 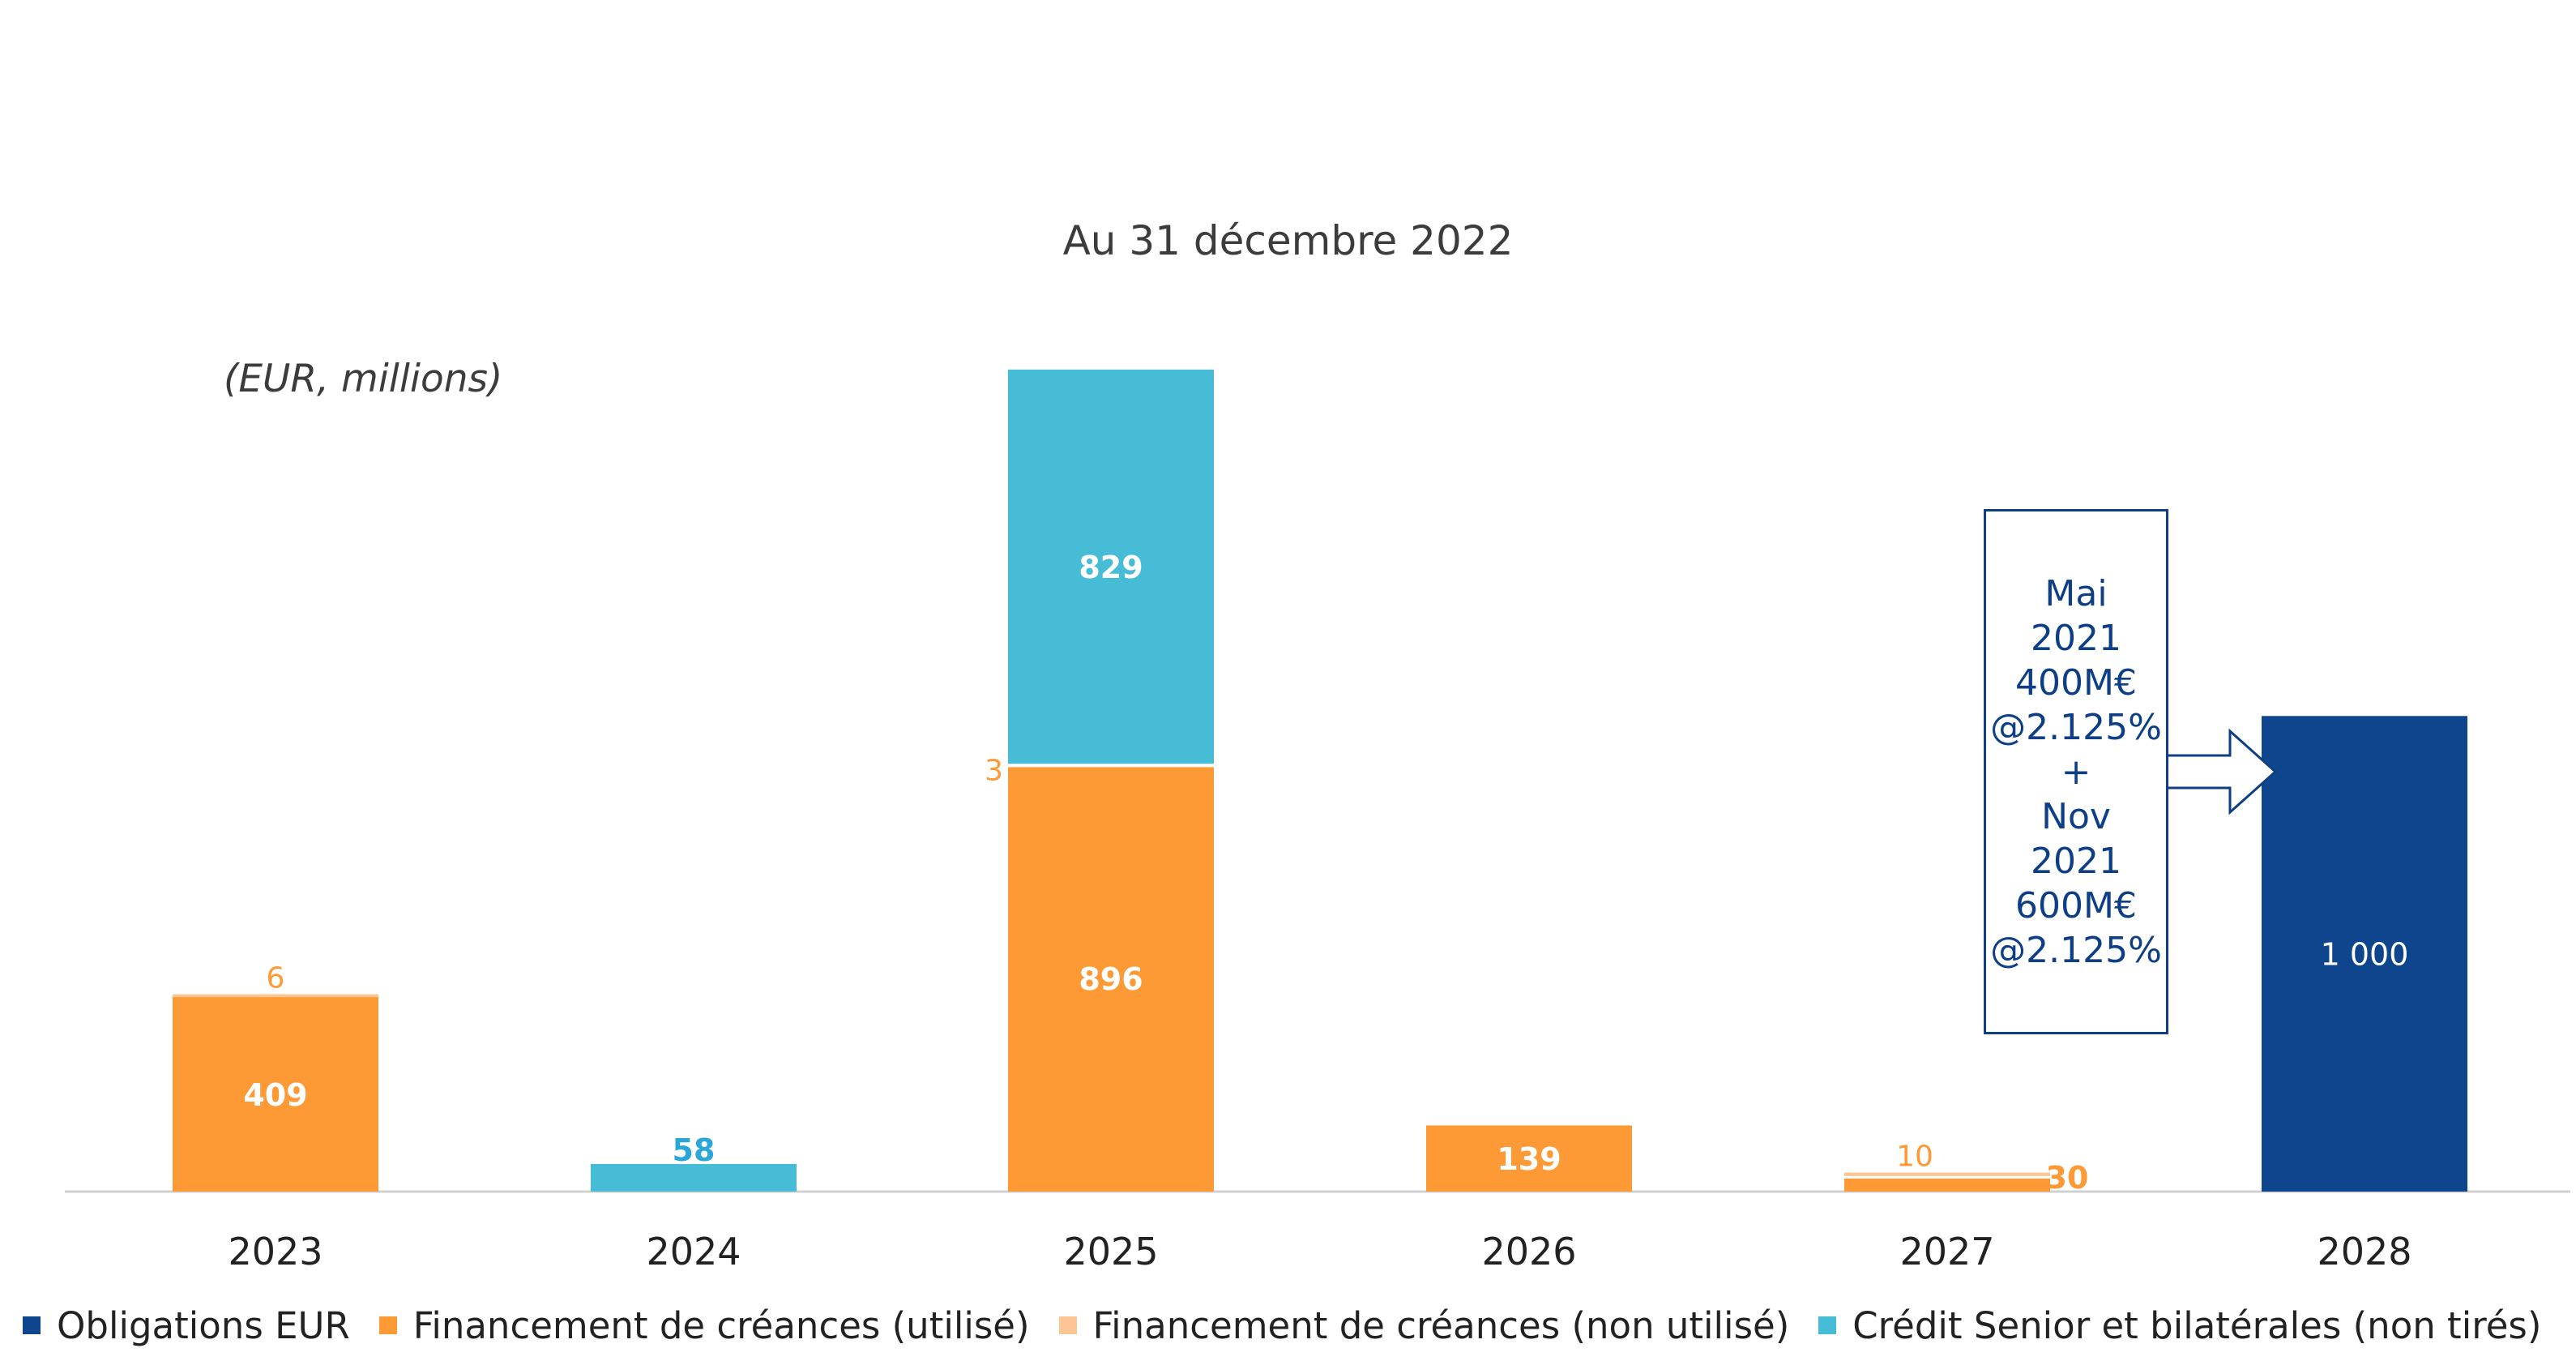 What do you see at coordinates (275, 1251) in the screenshot?
I see `x-tick-label-2023: 2023` at bounding box center [275, 1251].